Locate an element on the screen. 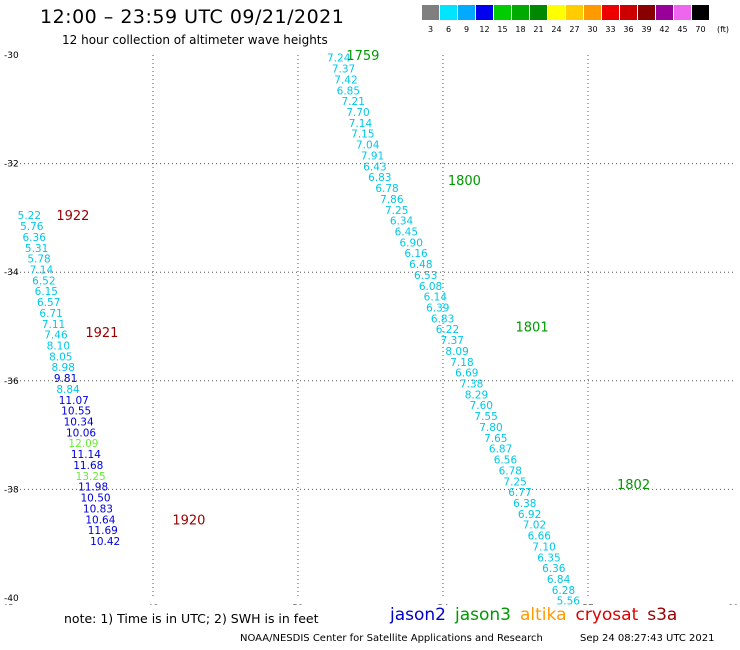 This screenshot has height=650, width=740. wave-height-value: 5.22 is located at coordinates (29, 216).